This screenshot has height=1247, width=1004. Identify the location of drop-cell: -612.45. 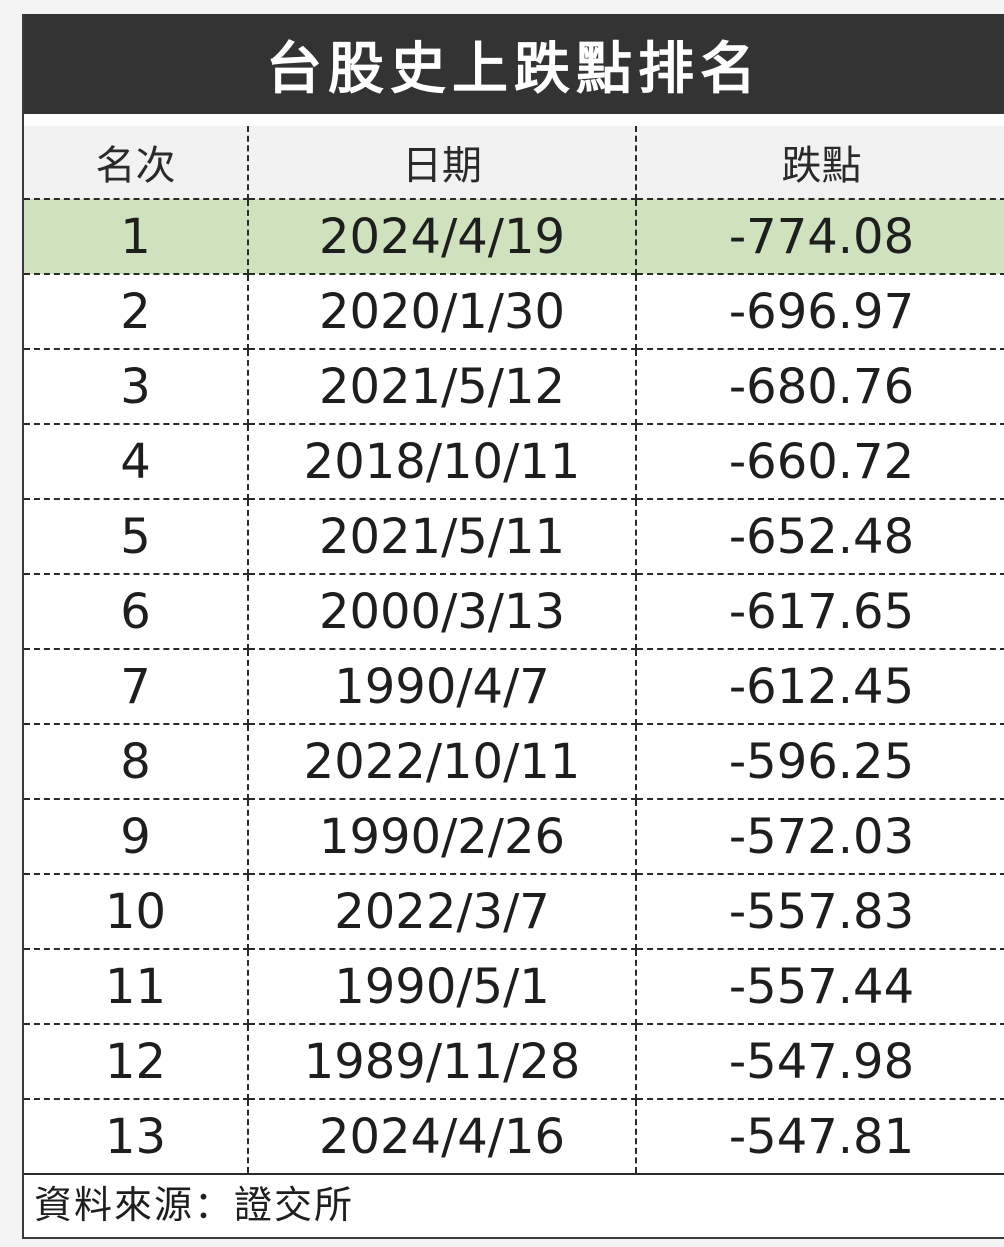
(820, 687).